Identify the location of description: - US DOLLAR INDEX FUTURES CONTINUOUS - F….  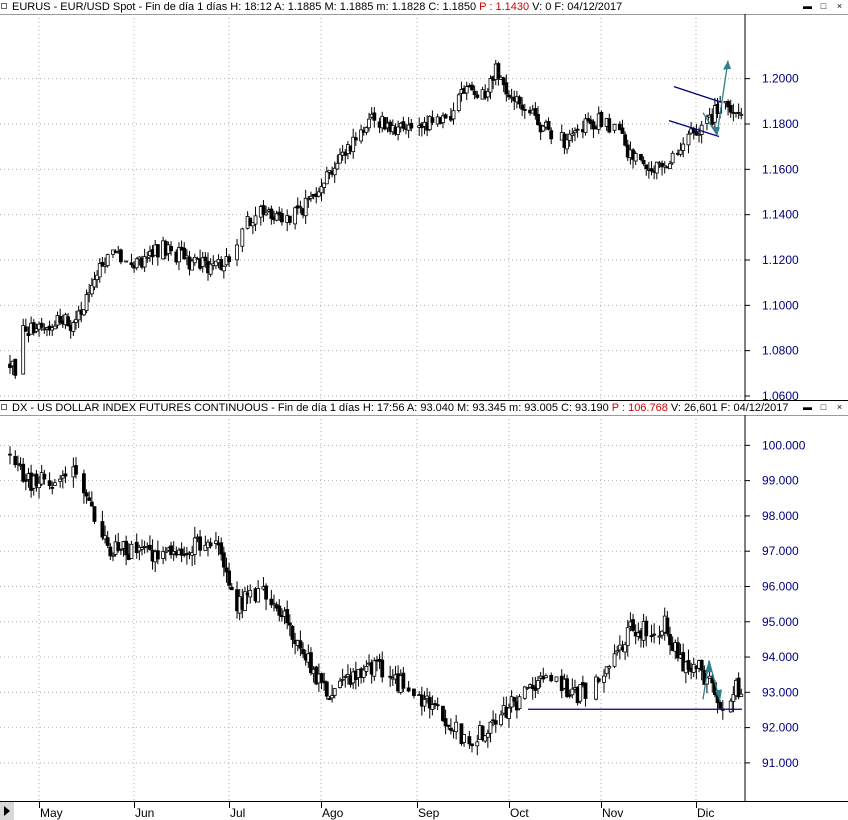
(193, 408).